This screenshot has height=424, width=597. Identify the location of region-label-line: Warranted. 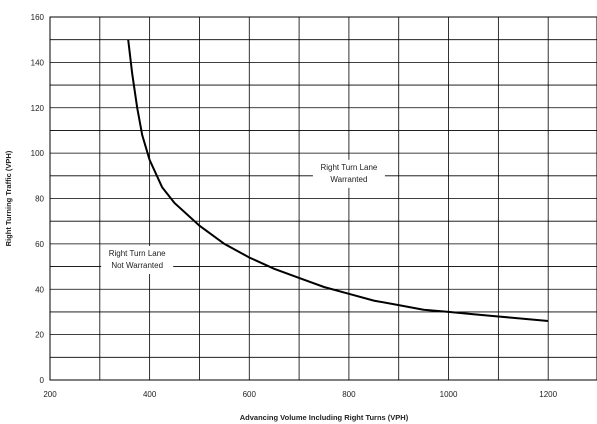
(348, 179).